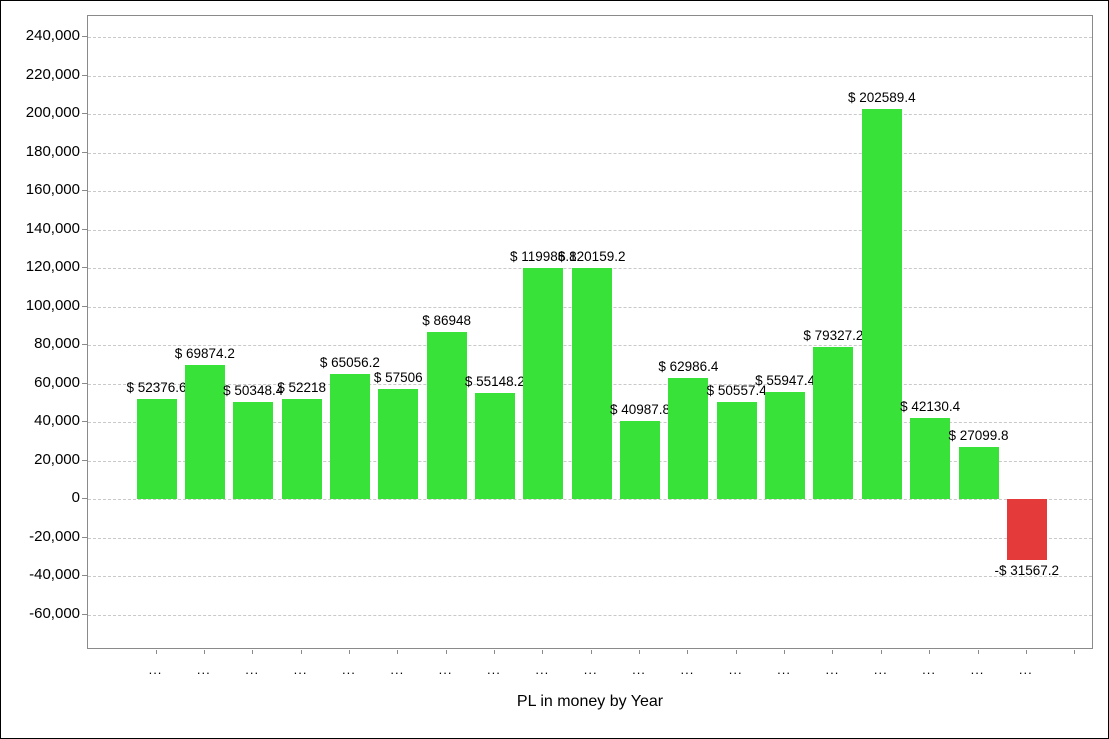 This screenshot has height=739, width=1109. Describe the element at coordinates (591, 256) in the screenshot. I see `bar-value-label: $ 120159.2` at that location.